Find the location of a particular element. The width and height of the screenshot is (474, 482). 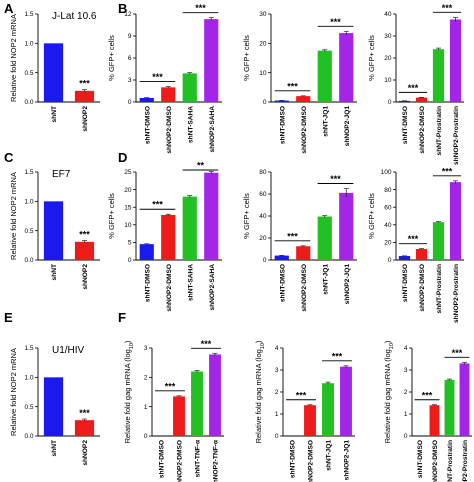

chart-f2-category-1: shNOP2-DMSO is located at coordinates (311, 461).